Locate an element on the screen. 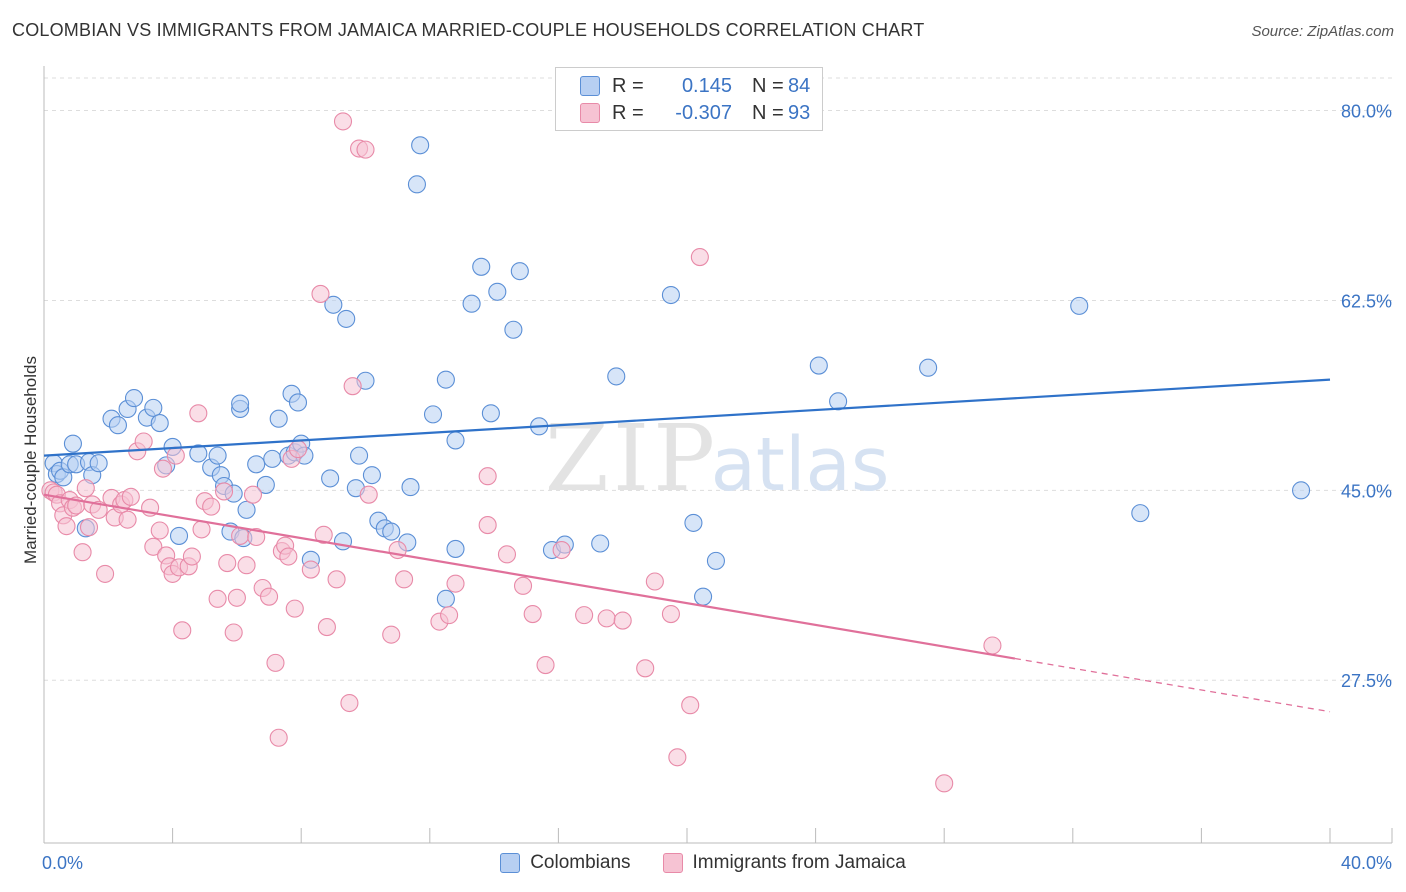 The width and height of the screenshot is (1406, 892). legend-swatch-blue is located at coordinates (590, 86).